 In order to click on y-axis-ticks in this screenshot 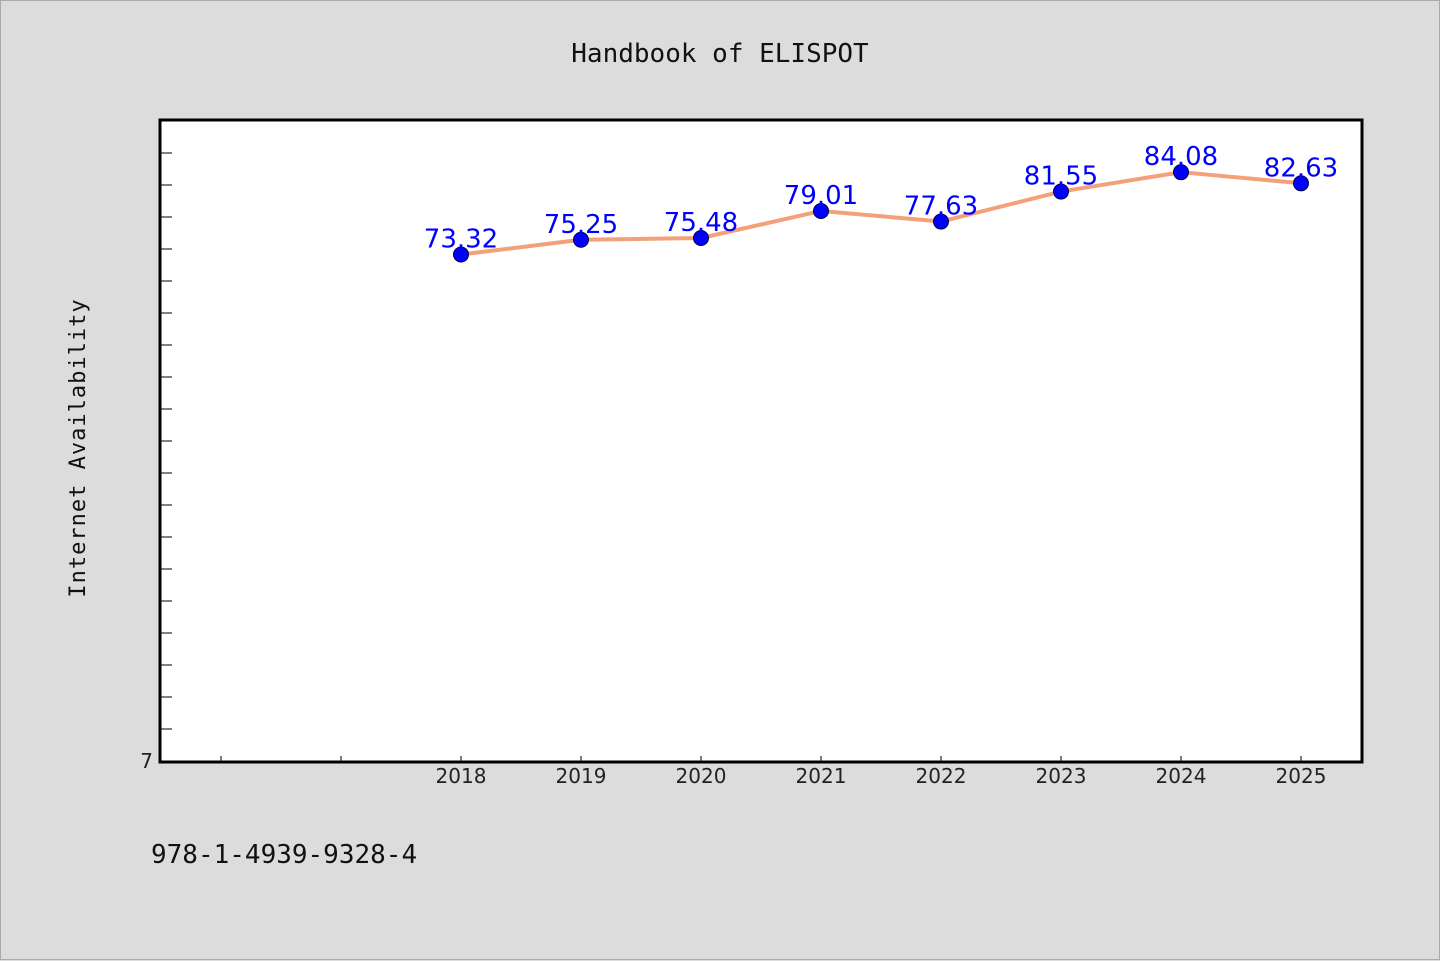, I will do `click(166, 457)`.